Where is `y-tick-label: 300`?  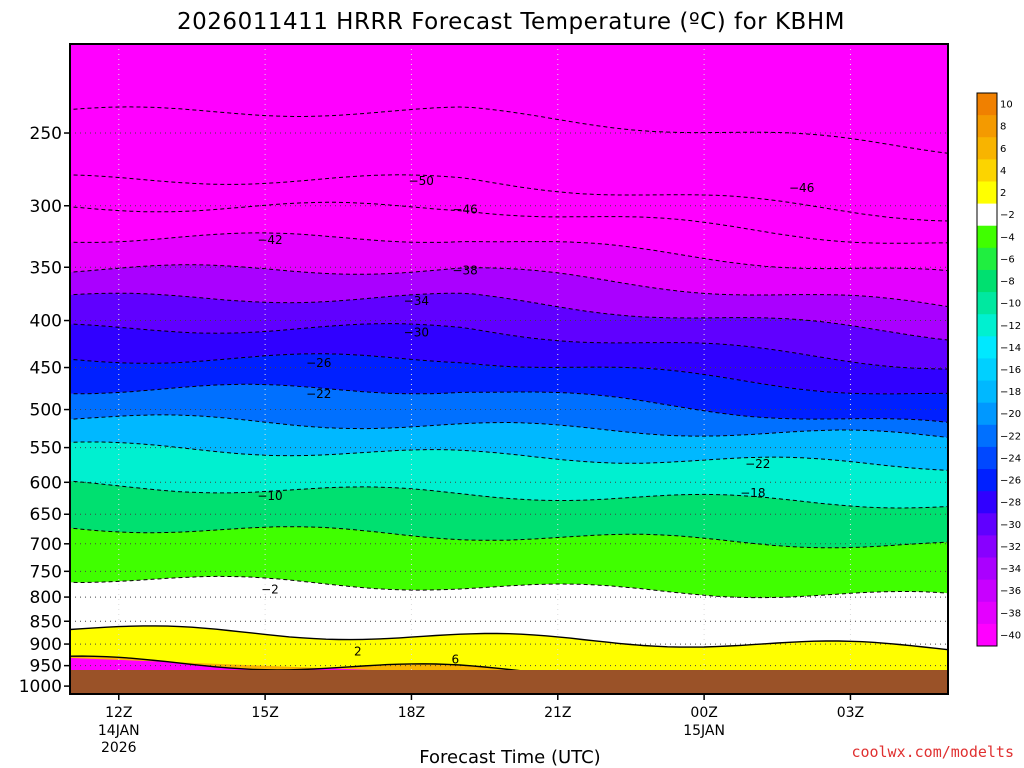
y-tick-label: 300 is located at coordinates (46, 207).